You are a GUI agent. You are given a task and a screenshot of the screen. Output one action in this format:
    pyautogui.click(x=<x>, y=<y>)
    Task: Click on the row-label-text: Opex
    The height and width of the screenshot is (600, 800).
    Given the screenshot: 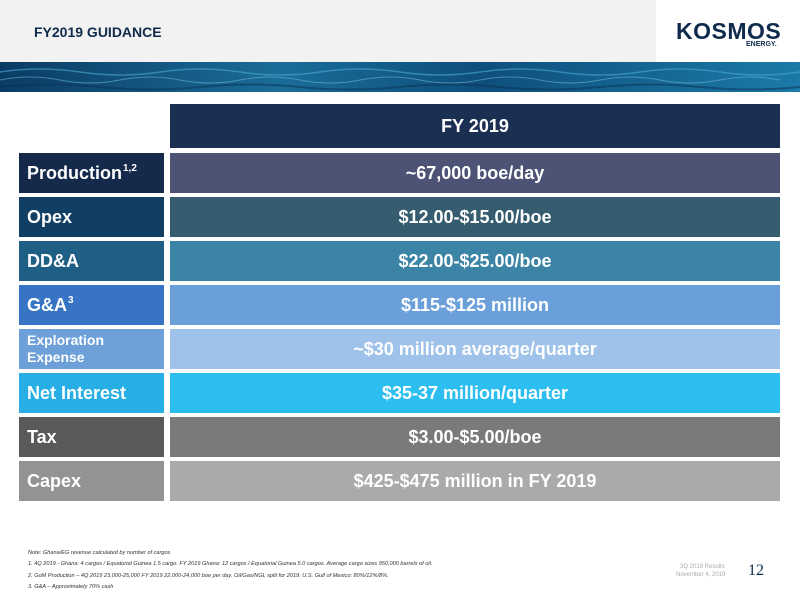 What is the action you would take?
    pyautogui.click(x=50, y=216)
    